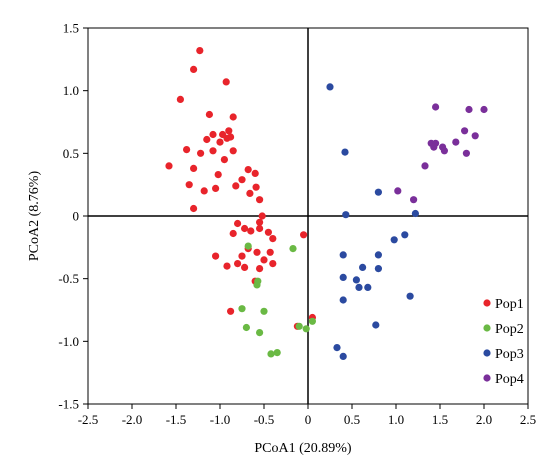 The height and width of the screenshot is (468, 556). What do you see at coordinates (509, 354) in the screenshot?
I see `legend-label-pop3: Pop3` at bounding box center [509, 354].